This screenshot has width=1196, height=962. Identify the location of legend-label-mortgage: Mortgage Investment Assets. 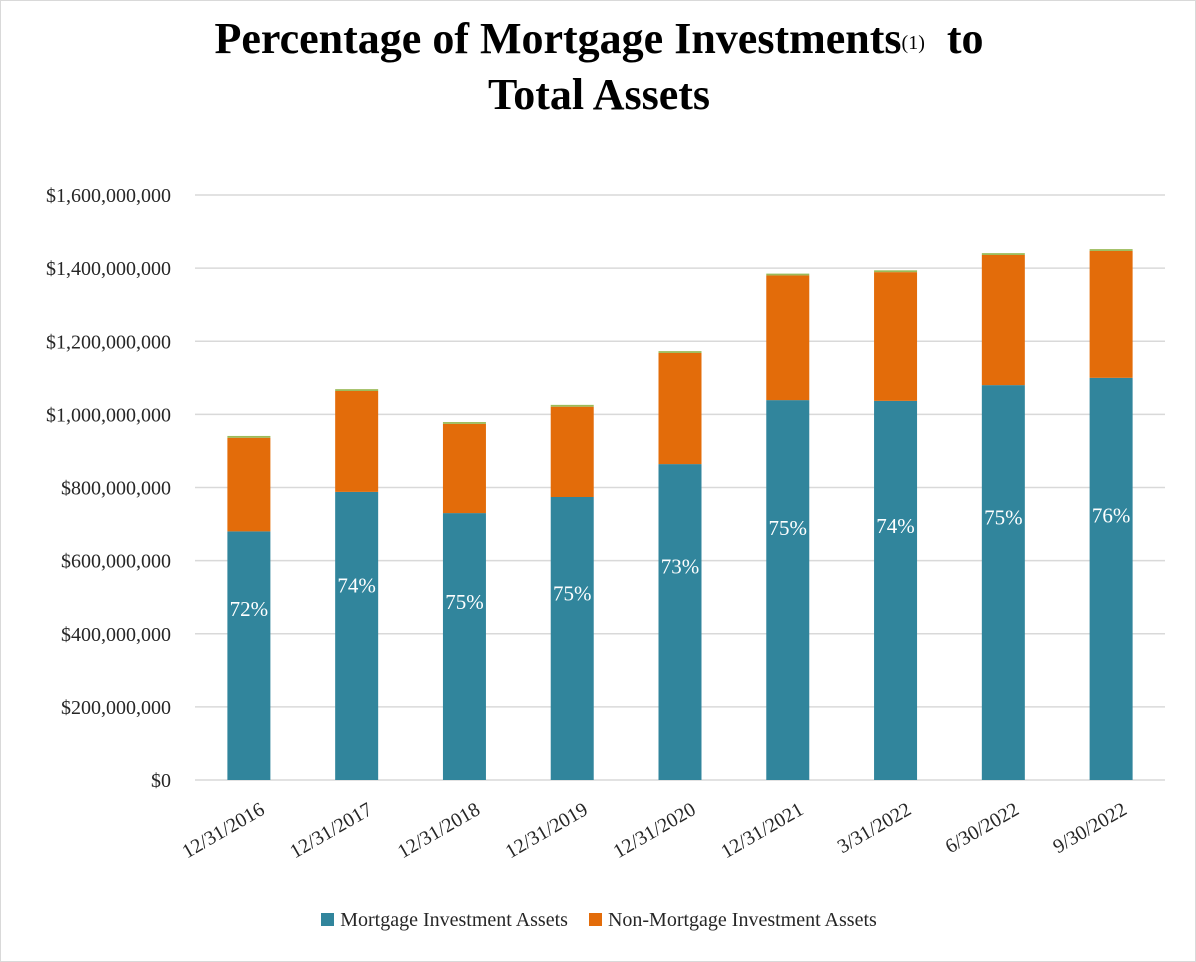
(454, 920).